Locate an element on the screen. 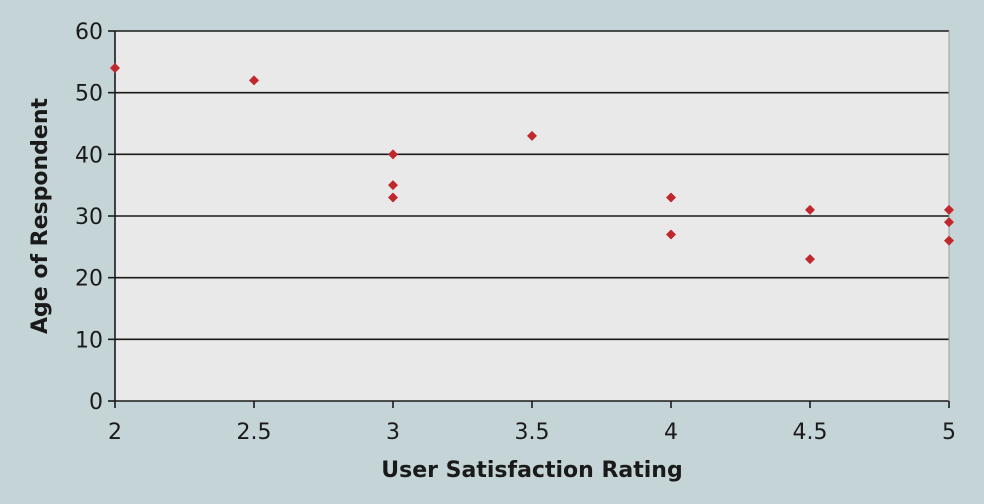  y-tick-label-5: 50 is located at coordinates (89, 94).